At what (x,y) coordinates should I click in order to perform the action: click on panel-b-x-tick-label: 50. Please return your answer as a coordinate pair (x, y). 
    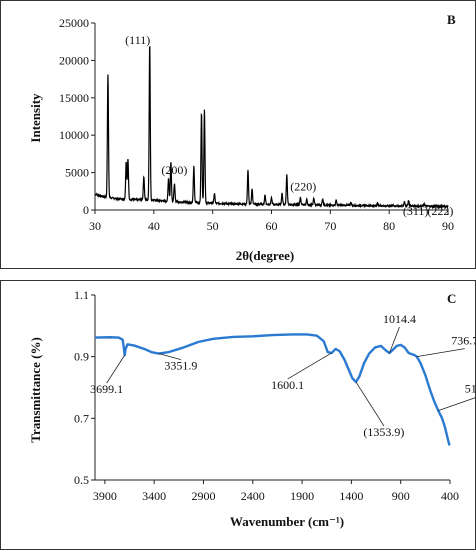
    Looking at the image, I should click on (213, 226).